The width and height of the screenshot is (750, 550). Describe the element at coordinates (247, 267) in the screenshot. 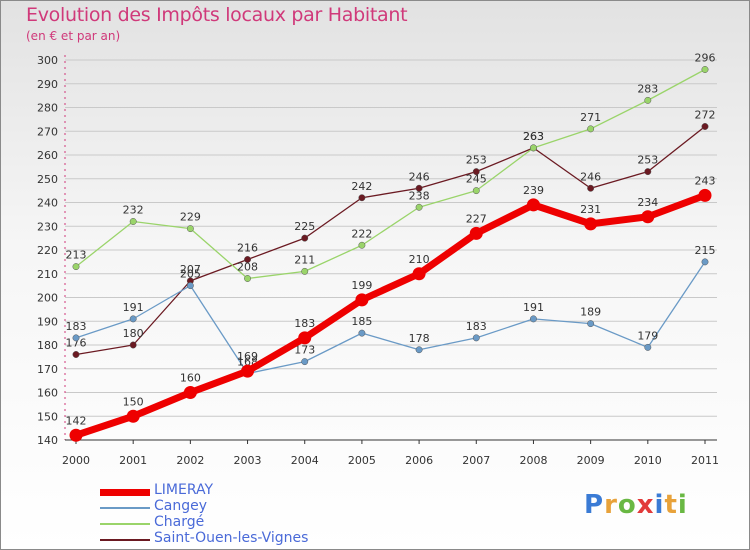

I see `data-label: 208` at that location.